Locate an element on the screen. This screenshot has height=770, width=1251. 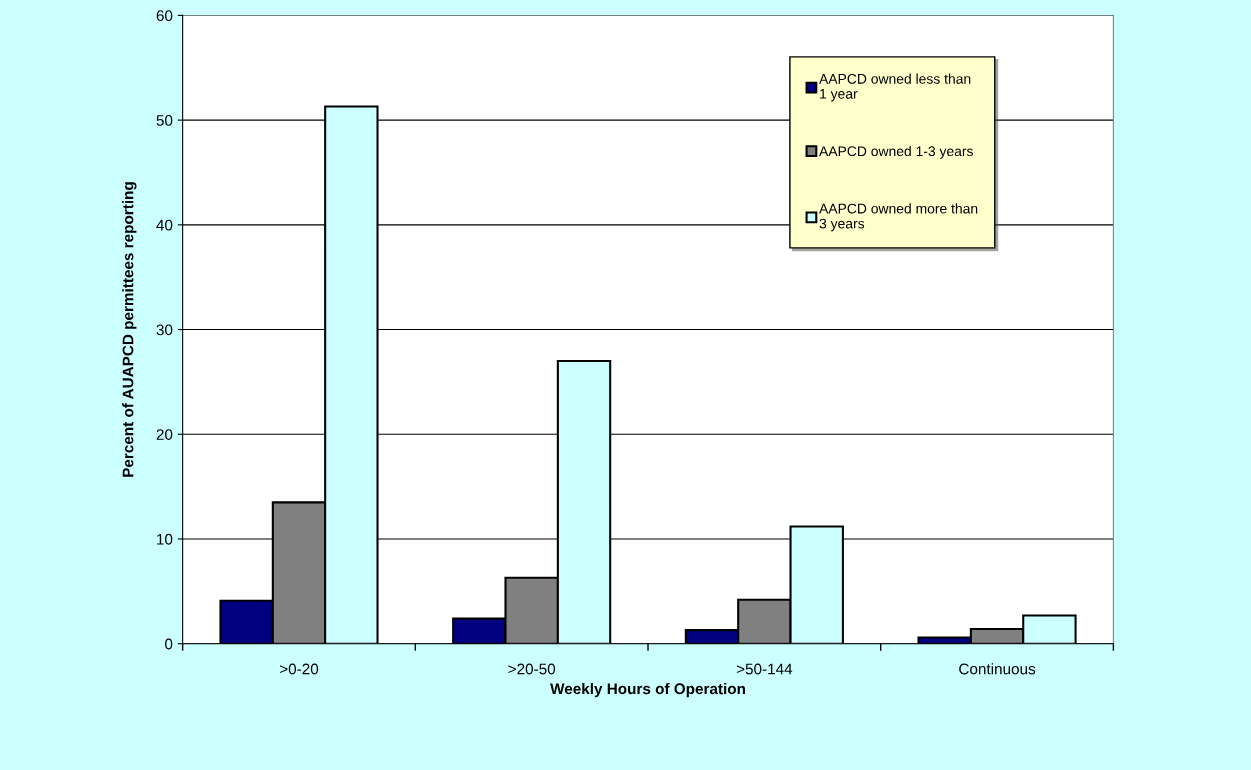
y-tick-label: 40 is located at coordinates (164, 225).